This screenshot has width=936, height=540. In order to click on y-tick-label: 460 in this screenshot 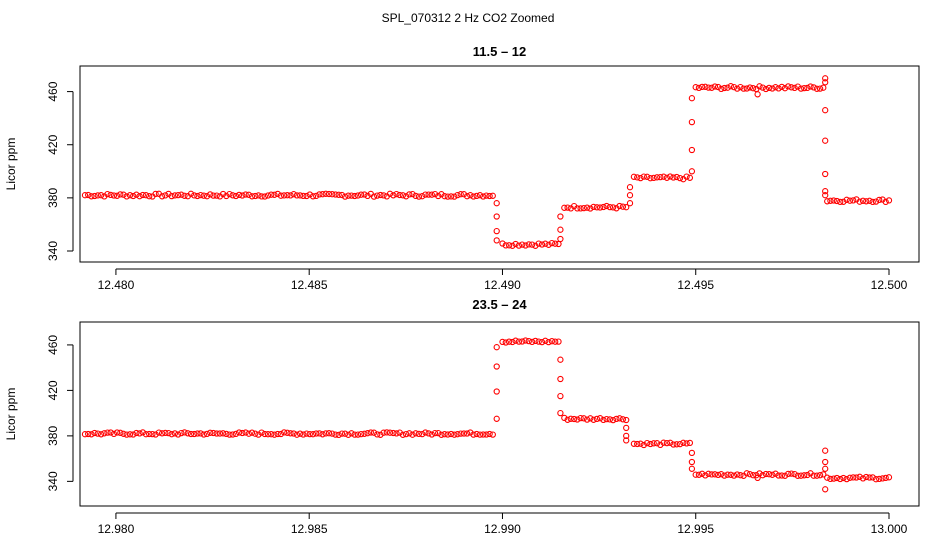, I will do `click(53, 345)`.